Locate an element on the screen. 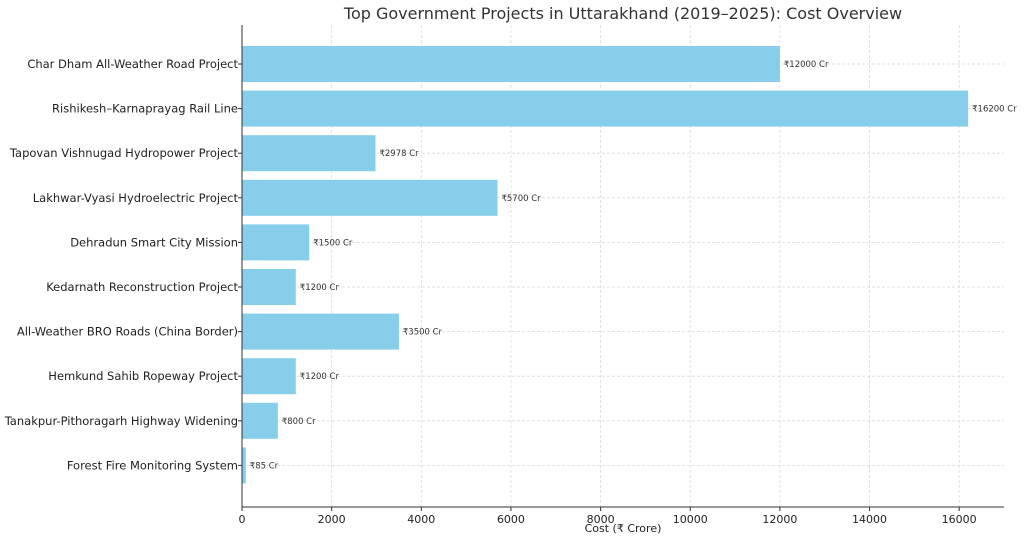  bar-value-label: ₹2978 Cr is located at coordinates (399, 154).